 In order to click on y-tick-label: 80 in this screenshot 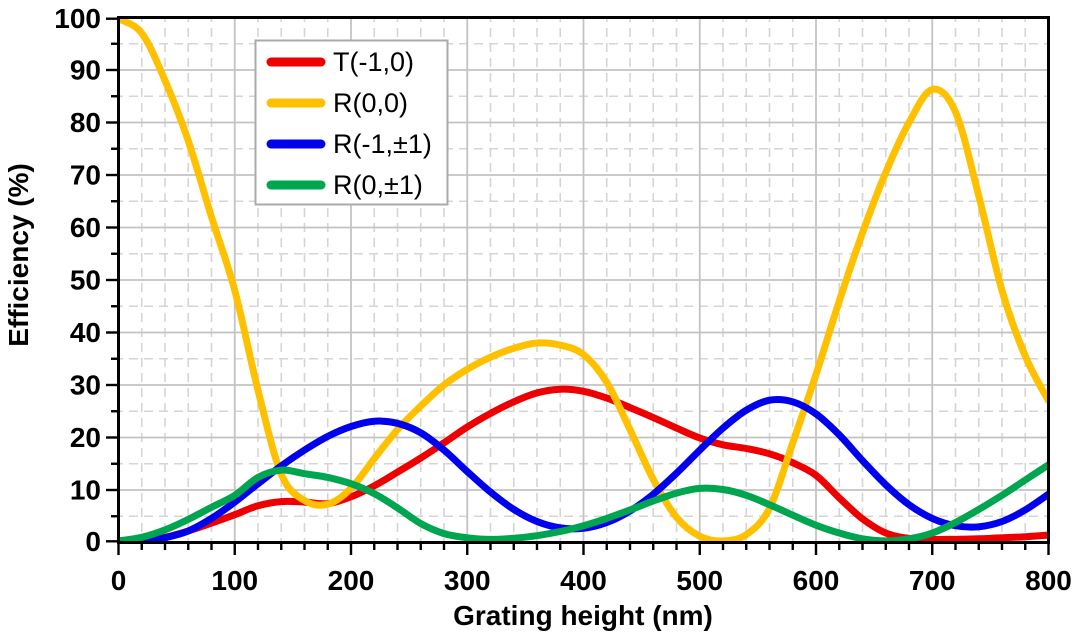, I will do `click(85, 122)`.